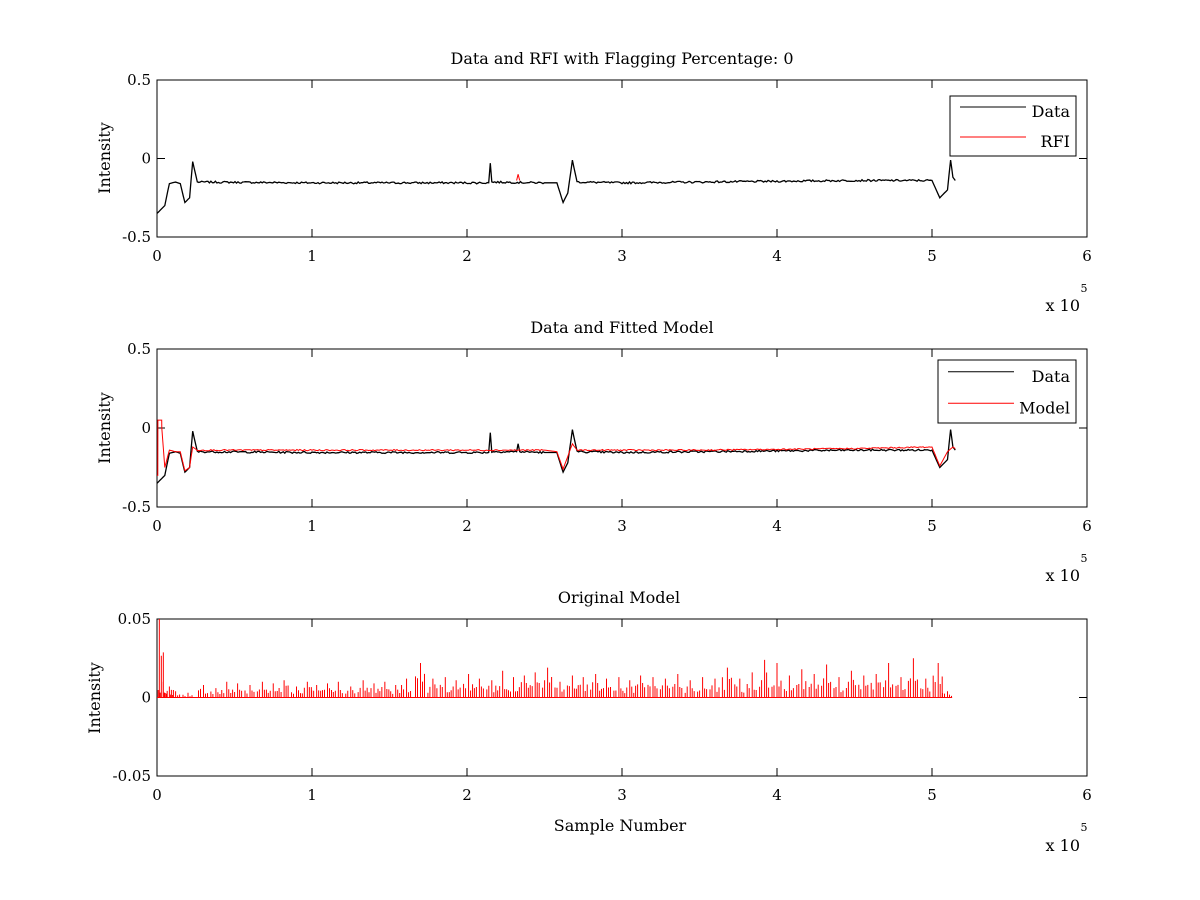 The width and height of the screenshot is (1200, 900). Describe the element at coordinates (146, 159) in the screenshot. I see `subplot-1-y-tick-label: 0` at that location.